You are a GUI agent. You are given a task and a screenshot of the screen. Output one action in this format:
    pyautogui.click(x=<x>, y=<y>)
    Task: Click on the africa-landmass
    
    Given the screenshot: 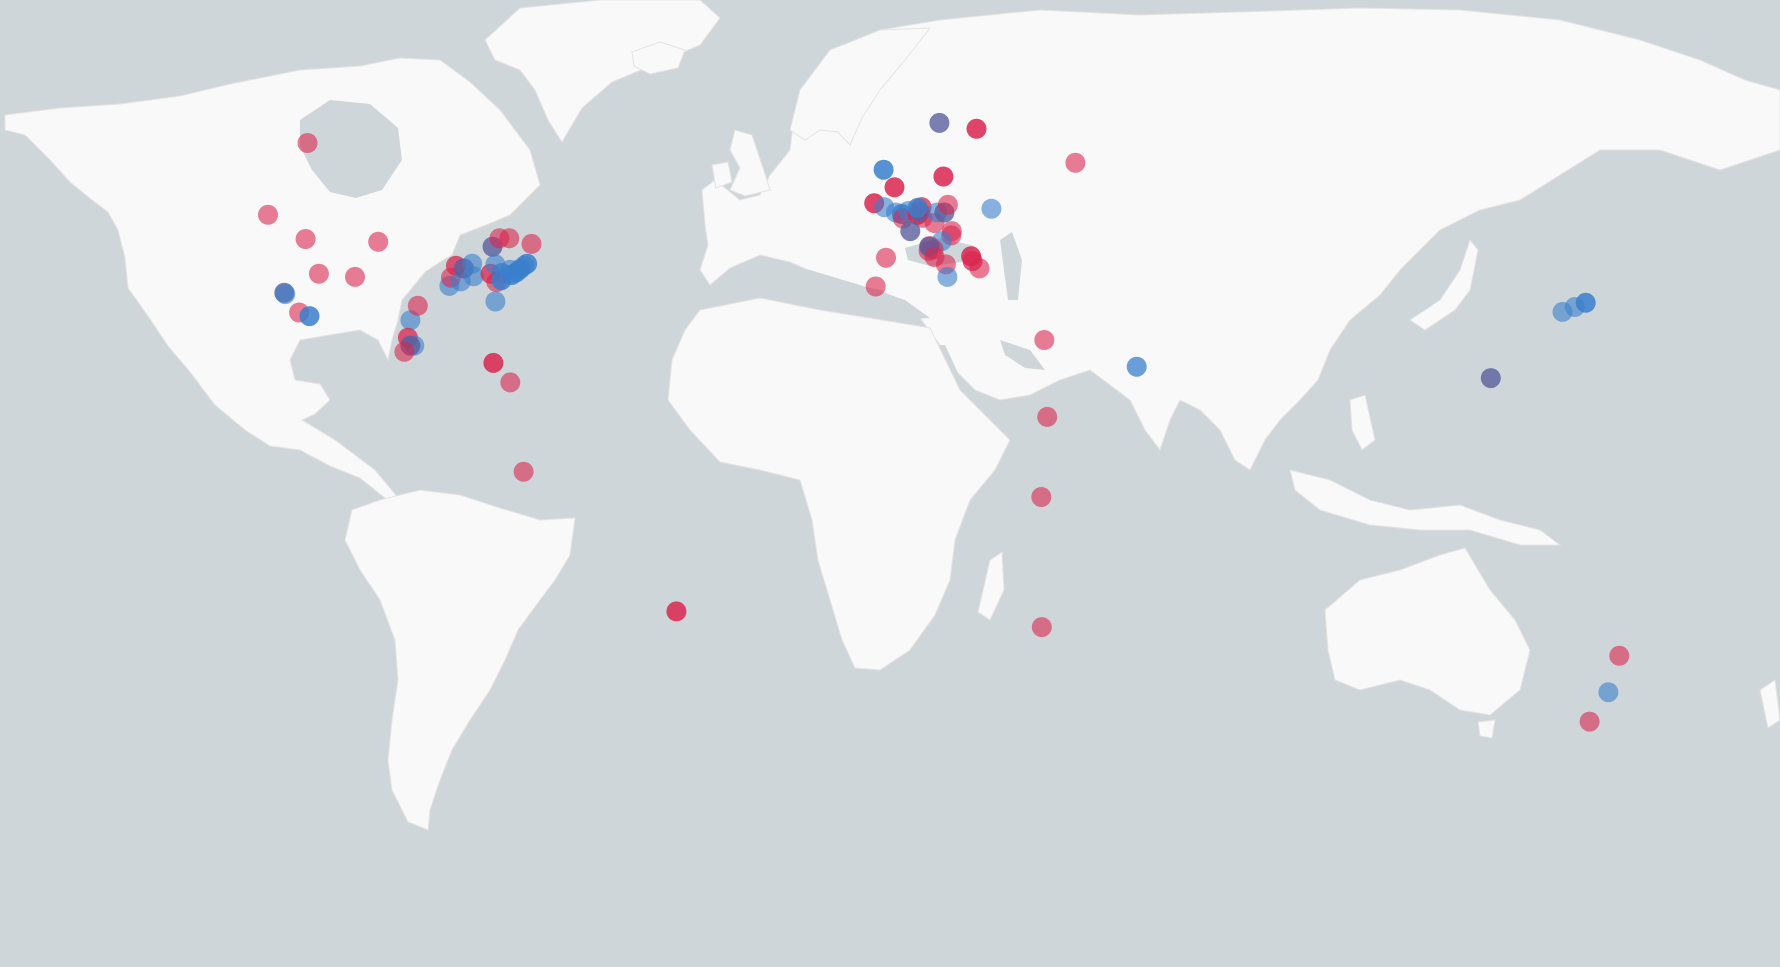 What is the action you would take?
    pyautogui.click(x=839, y=484)
    